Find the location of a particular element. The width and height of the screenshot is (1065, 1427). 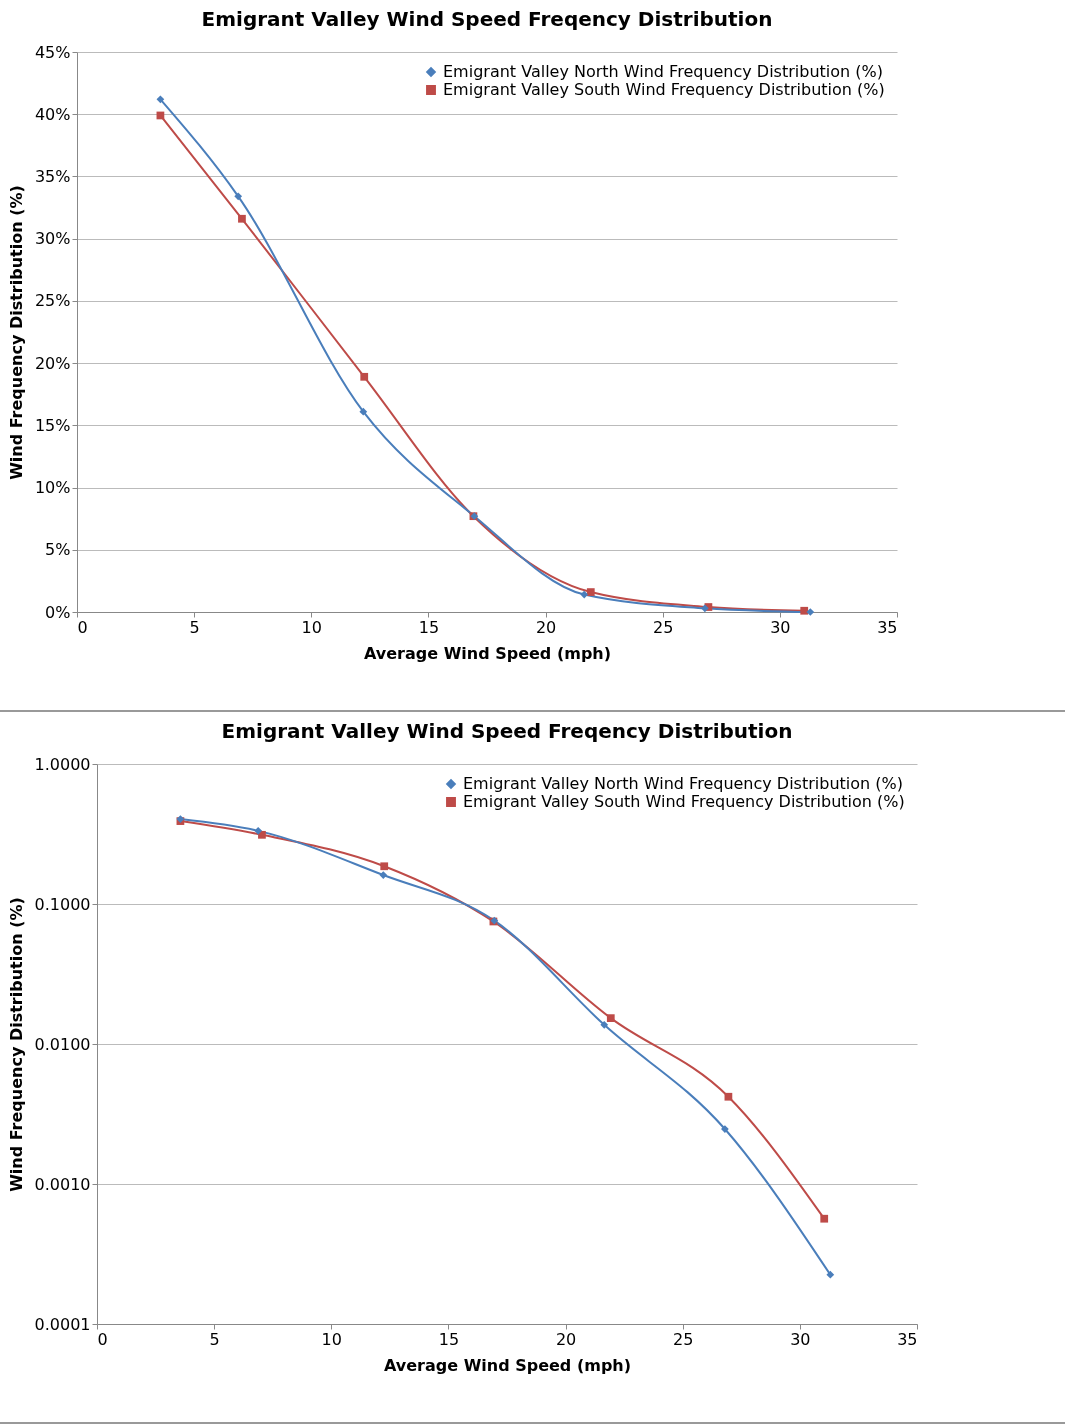

y-tick-label: 45% is located at coordinates (52, 52).